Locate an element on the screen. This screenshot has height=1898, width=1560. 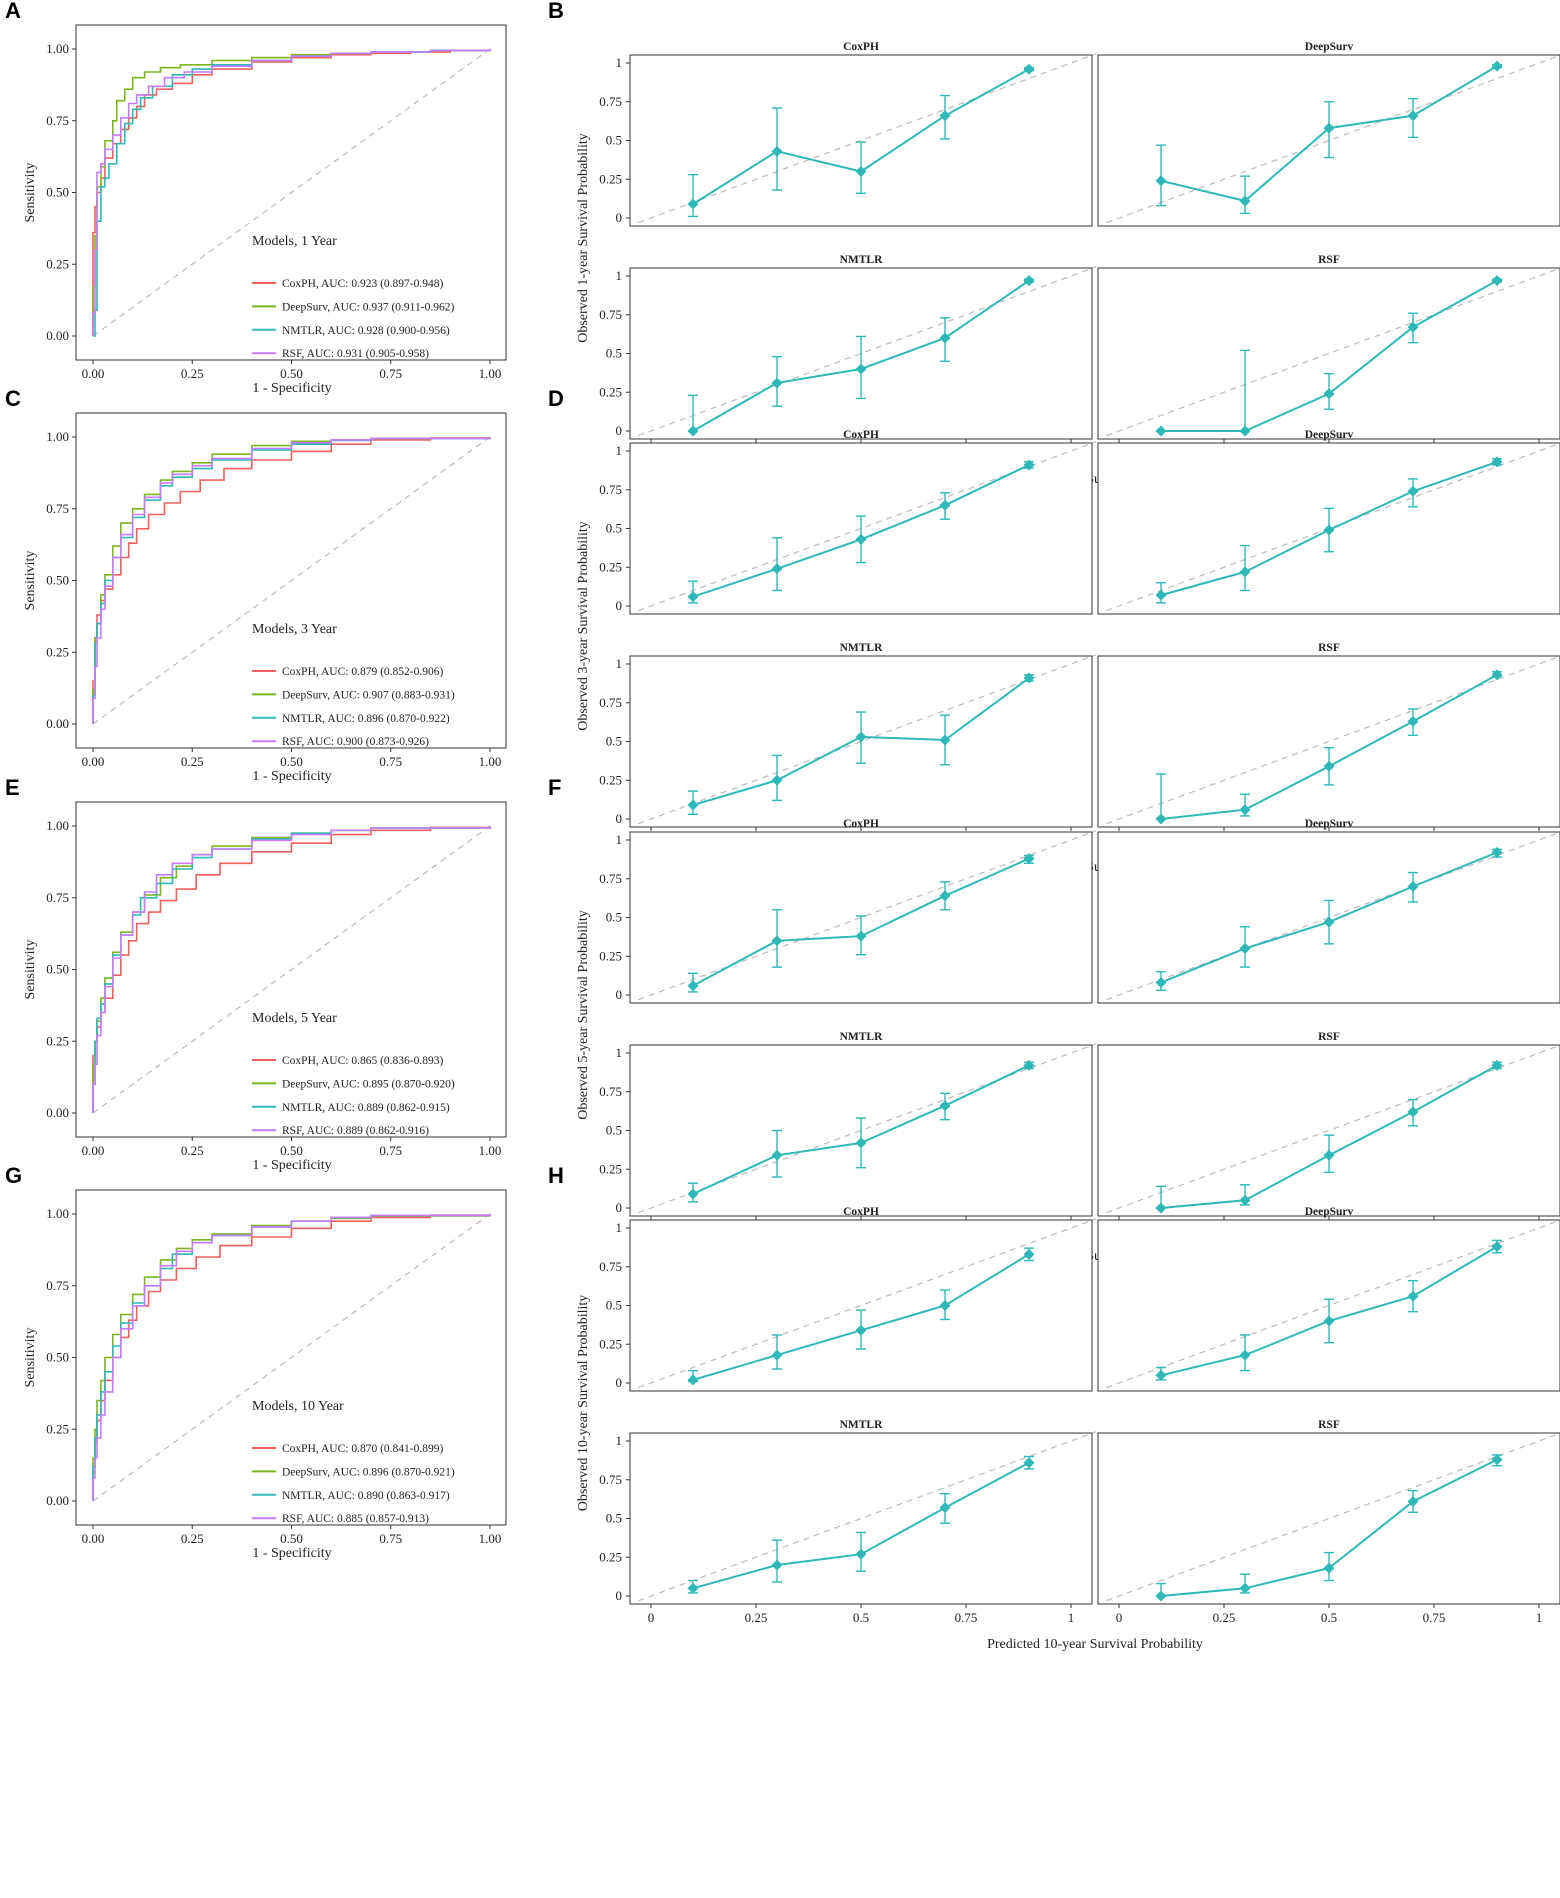
y-tick-label: 0.00 is located at coordinates (57, 335).